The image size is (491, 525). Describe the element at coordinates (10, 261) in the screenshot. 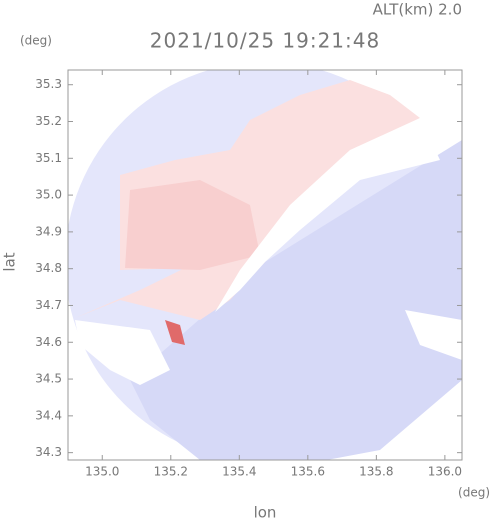

I see `y-axis-label: lat` at that location.